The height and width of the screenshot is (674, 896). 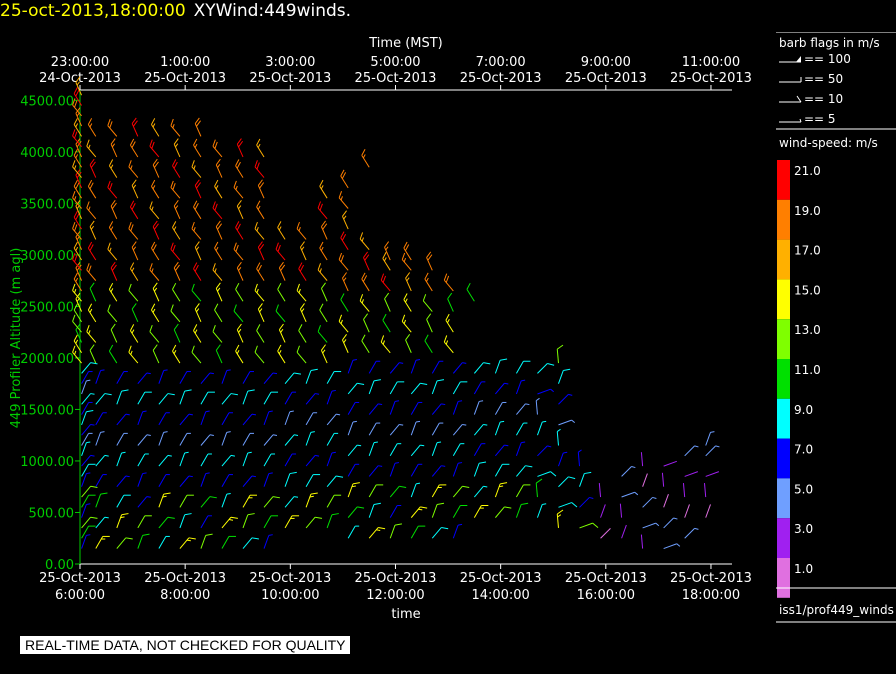 I want to click on top-tick-time: 9:00:00, so click(x=606, y=62).